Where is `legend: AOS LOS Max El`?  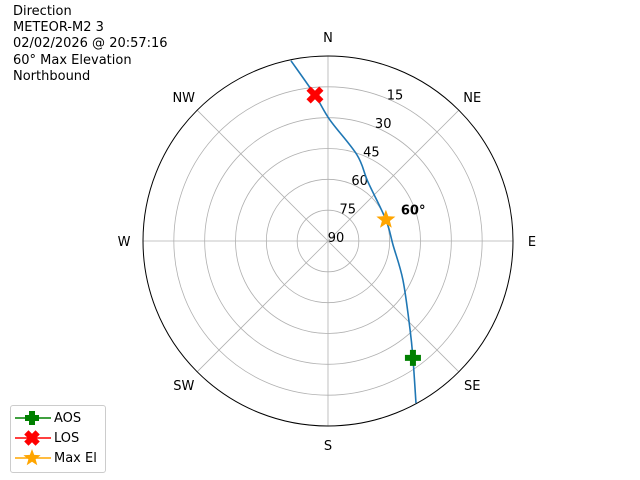
legend: AOS LOS Max El is located at coordinates (58, 439).